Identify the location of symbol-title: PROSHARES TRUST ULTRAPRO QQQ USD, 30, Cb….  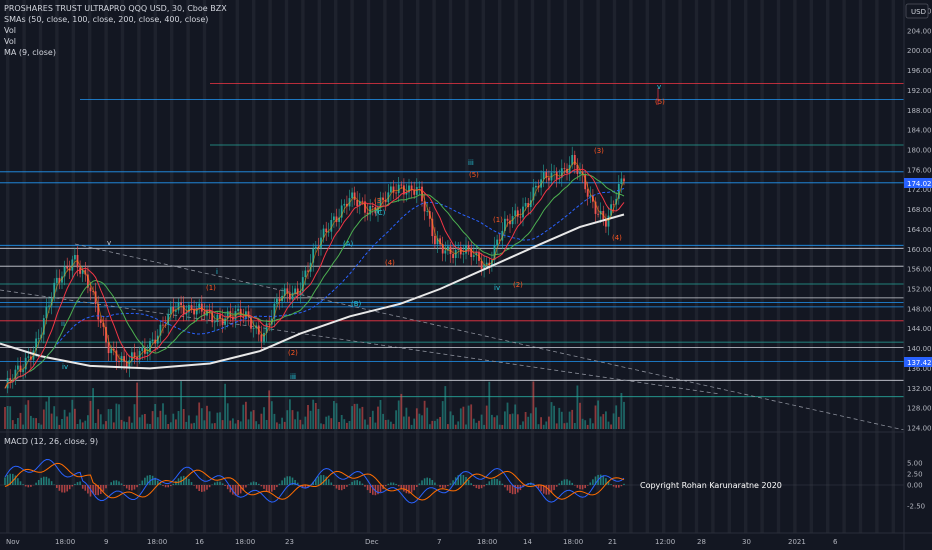
(115, 8).